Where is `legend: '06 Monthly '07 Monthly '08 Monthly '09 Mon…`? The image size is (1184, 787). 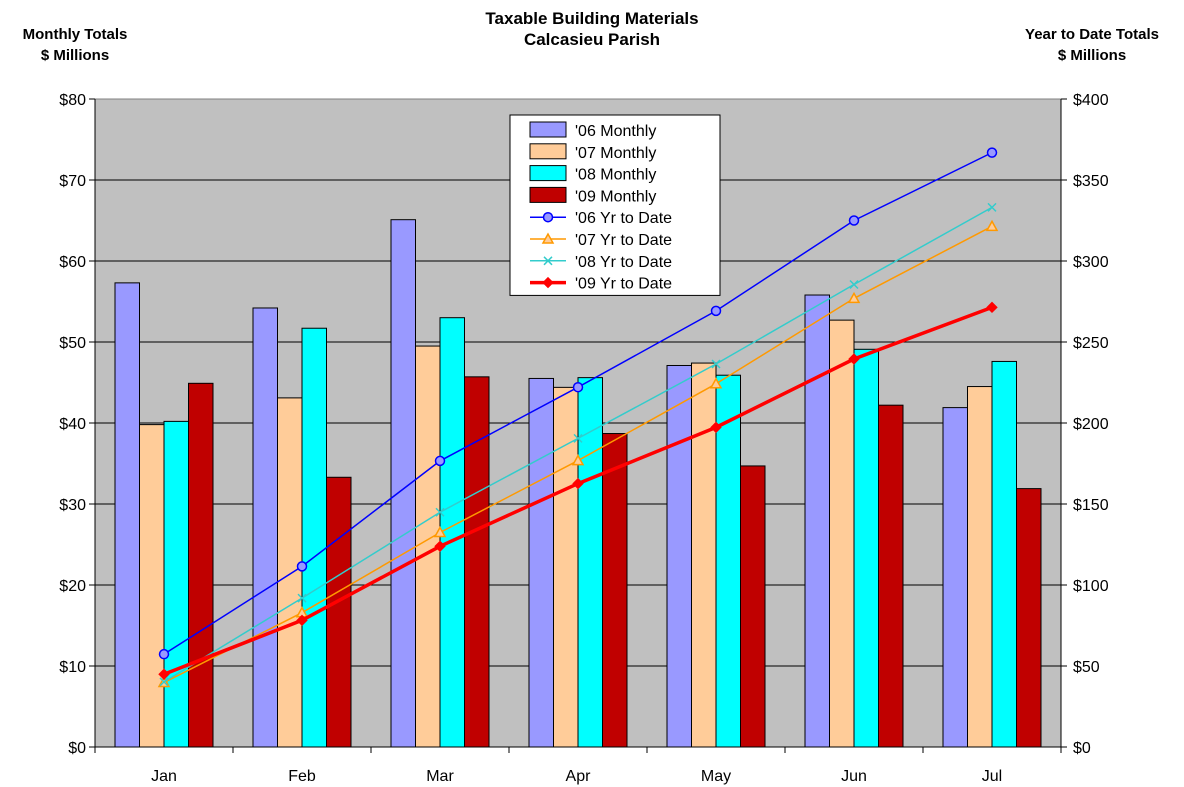 legend: '06 Monthly '07 Monthly '08 Monthly '09 Mon… is located at coordinates (615, 205).